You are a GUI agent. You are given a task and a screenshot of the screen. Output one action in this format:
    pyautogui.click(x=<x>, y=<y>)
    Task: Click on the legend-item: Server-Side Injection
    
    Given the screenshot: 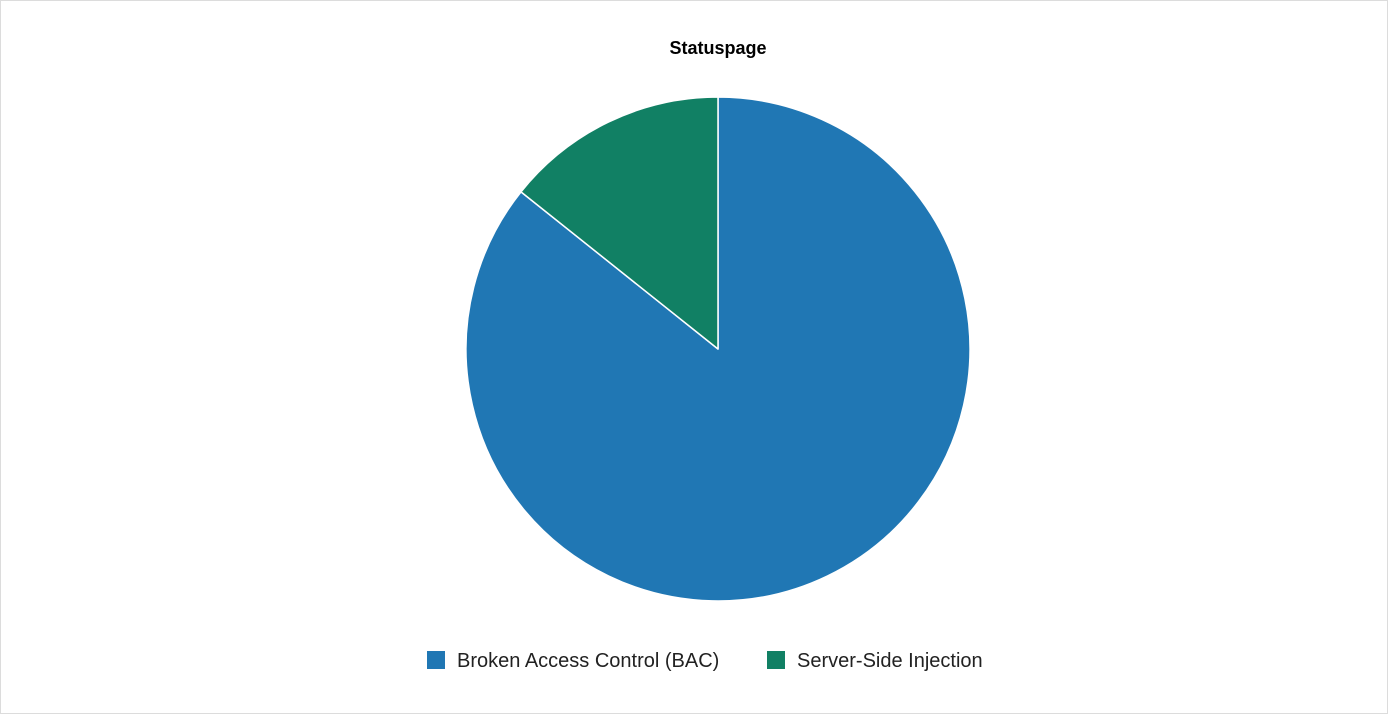 What is the action you would take?
    pyautogui.click(x=875, y=661)
    